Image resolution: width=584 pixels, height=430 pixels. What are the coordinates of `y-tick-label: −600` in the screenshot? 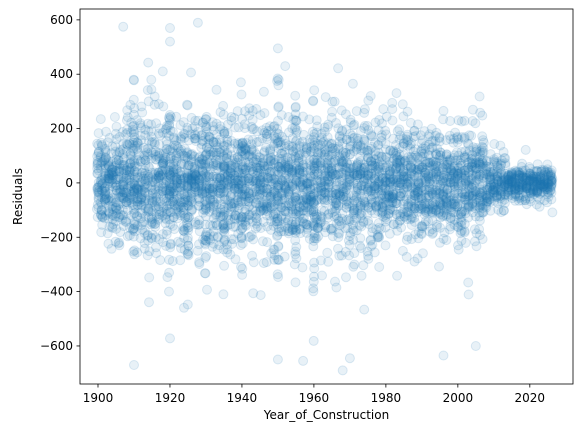 It's located at (56, 346).